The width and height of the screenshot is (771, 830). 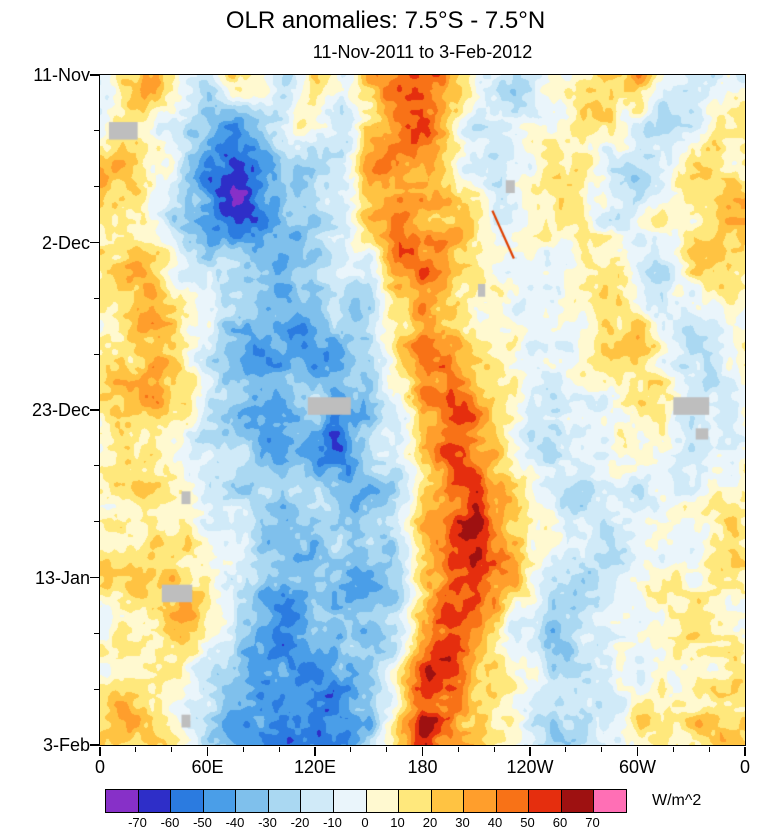 What do you see at coordinates (170, 822) in the screenshot?
I see `colorbar-tick-label: -60` at bounding box center [170, 822].